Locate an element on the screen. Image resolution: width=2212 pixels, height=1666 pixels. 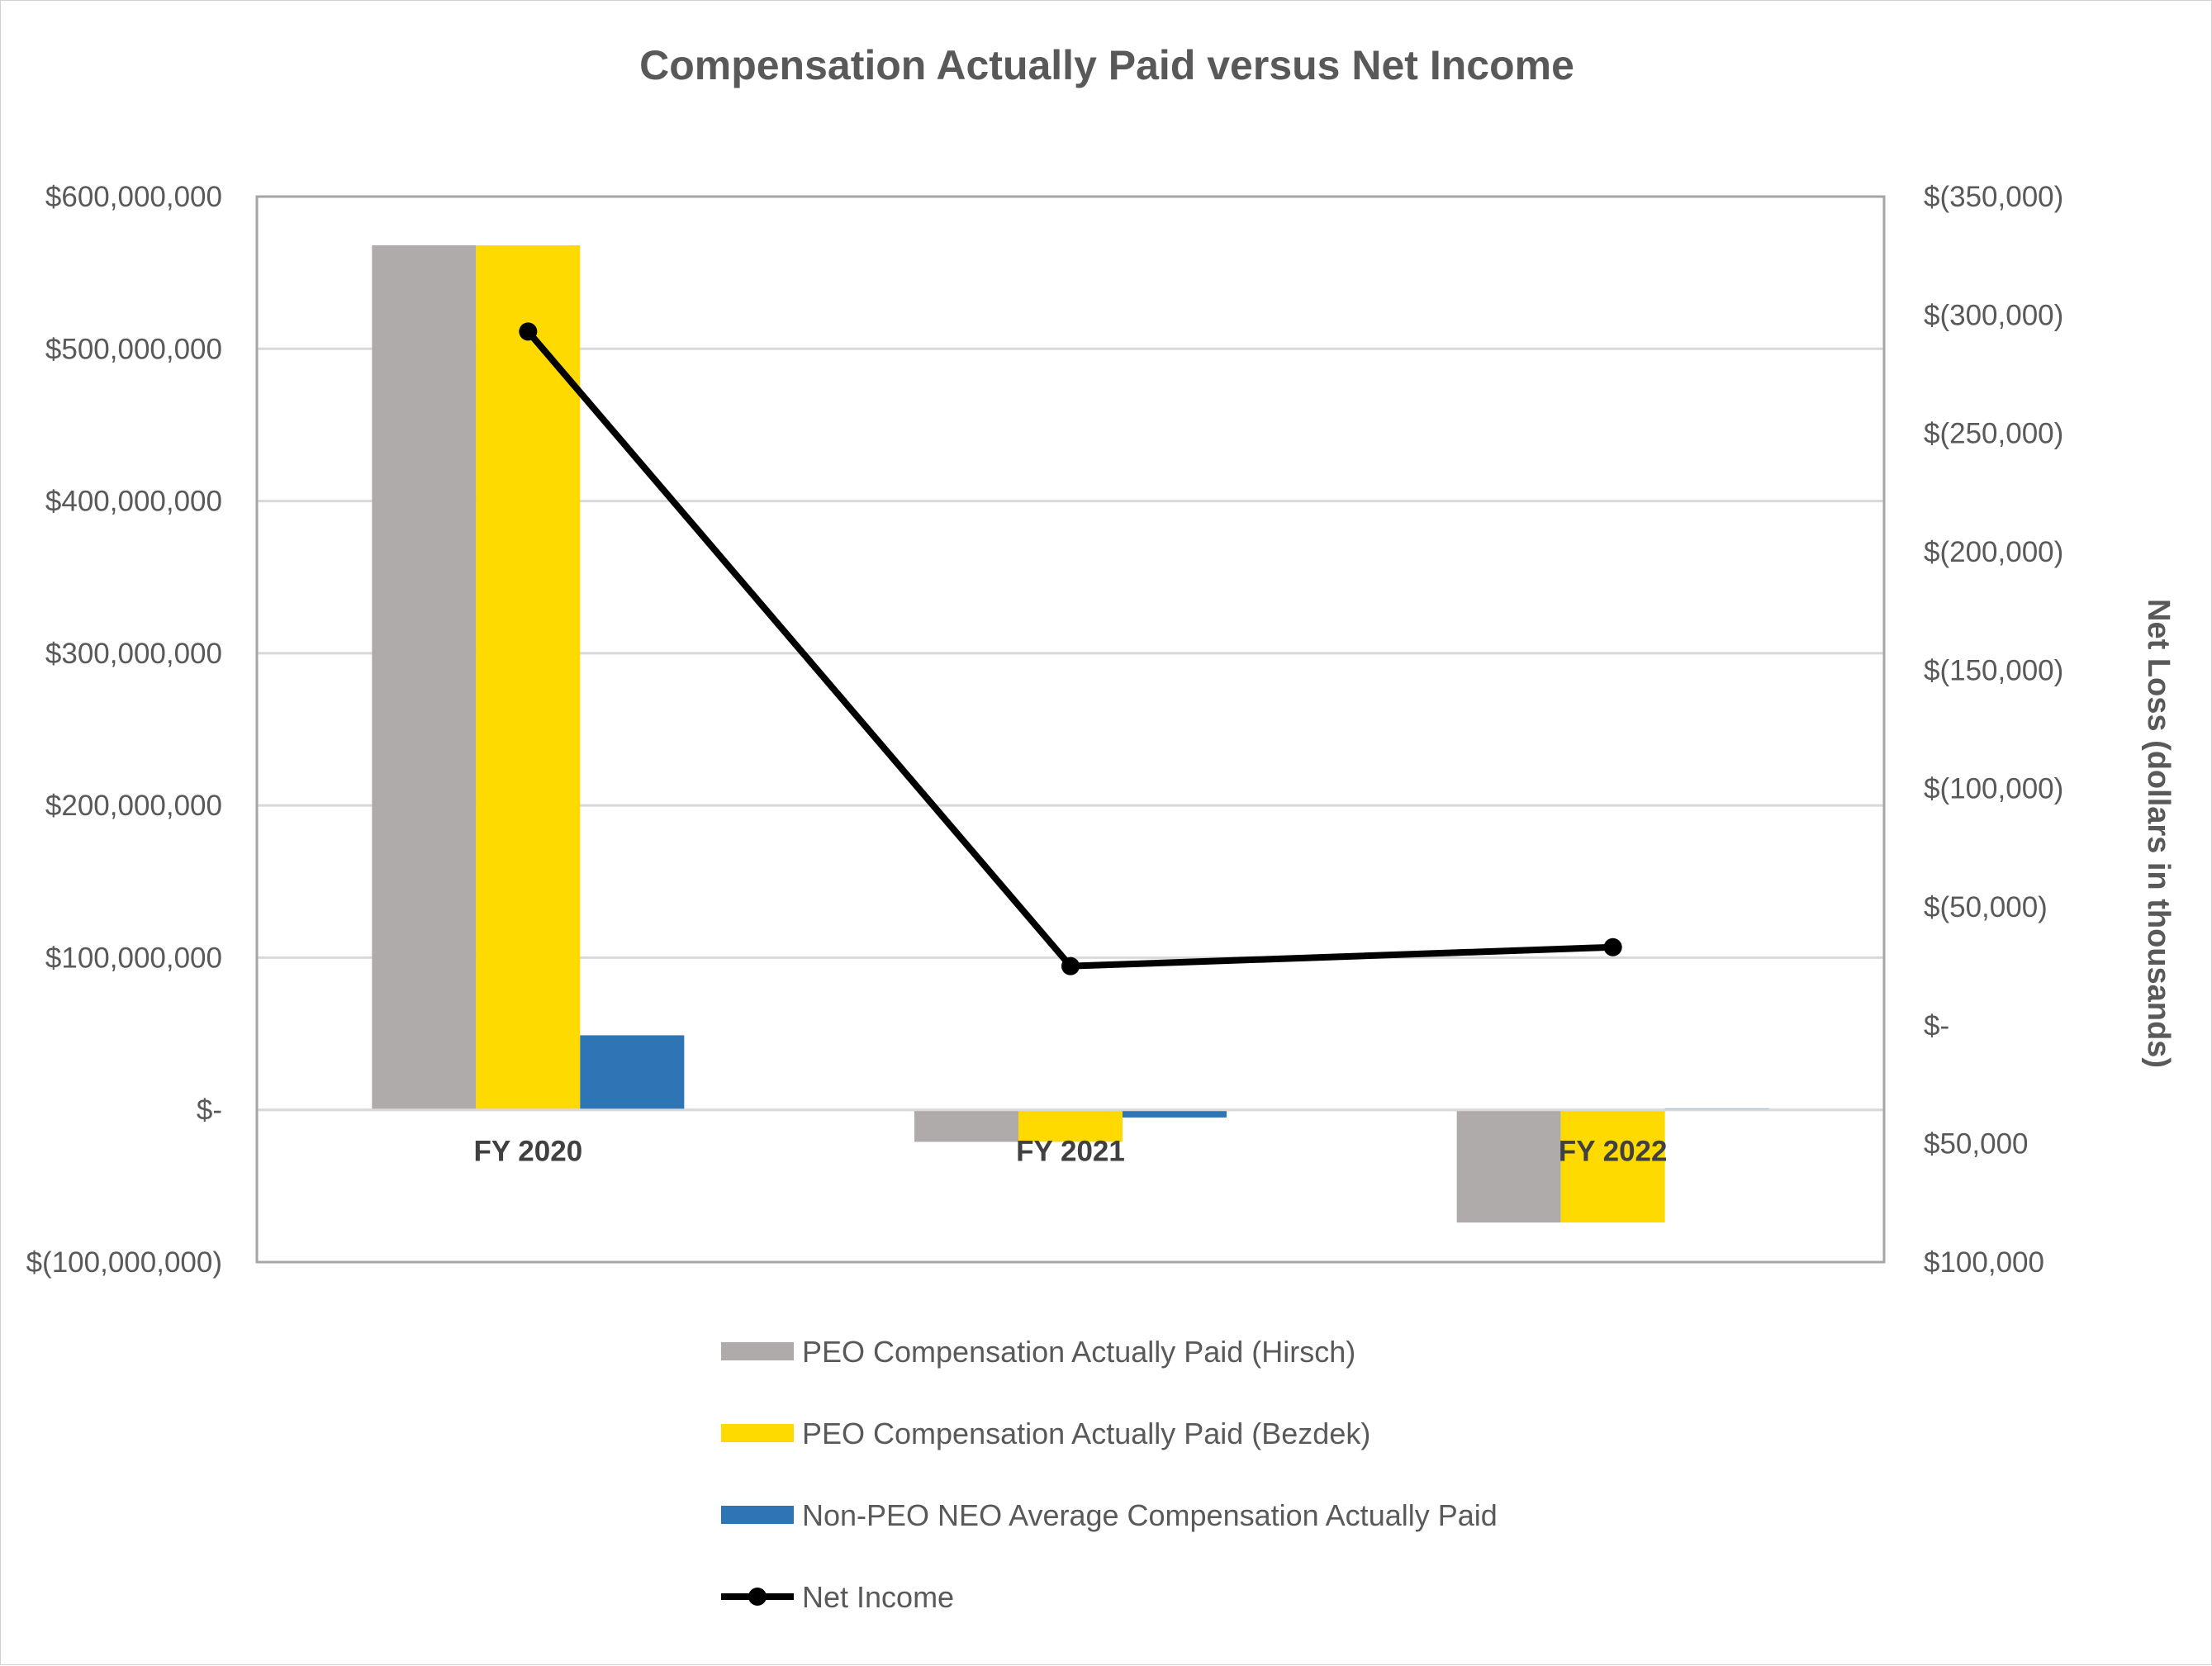
y-left-tick-label: $600,000,000 is located at coordinates (133, 197).